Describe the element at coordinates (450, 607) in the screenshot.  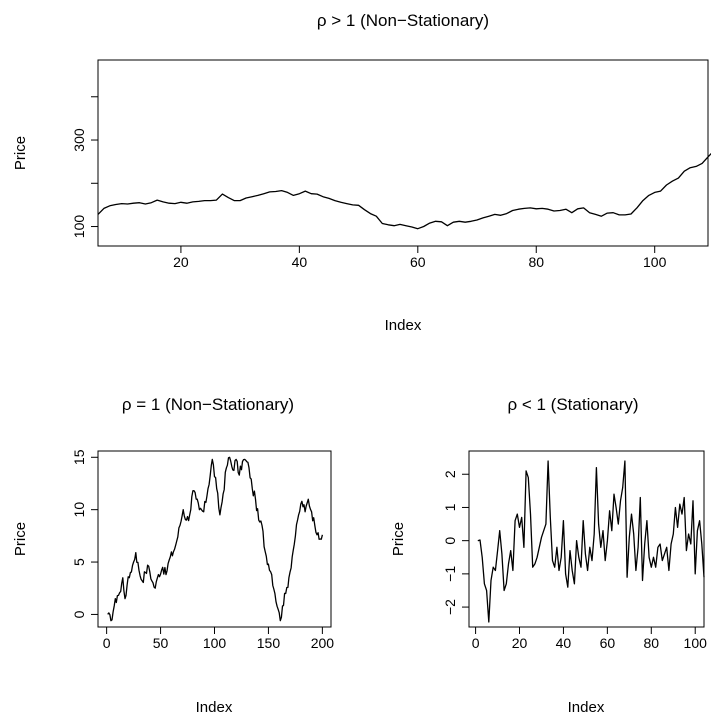
I see `y-tick-label: −2` at that location.